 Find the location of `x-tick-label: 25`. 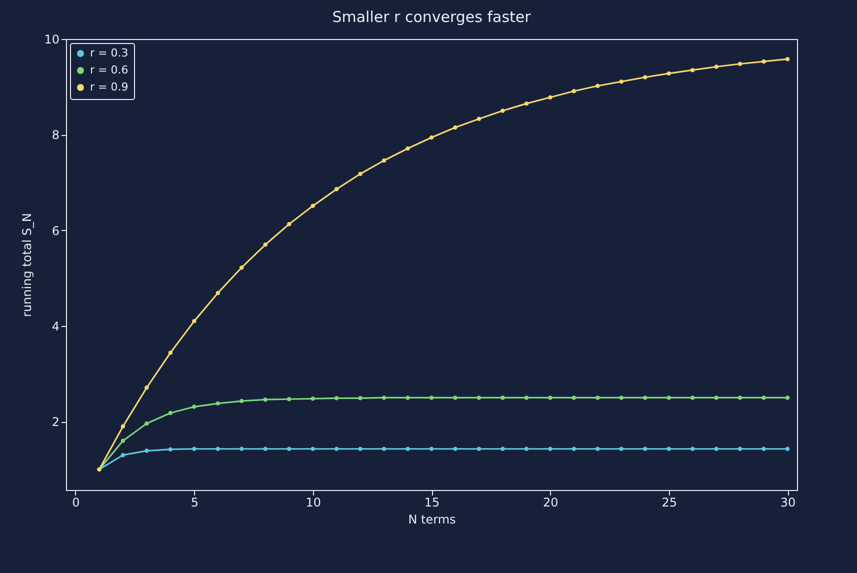

x-tick-label: 25 is located at coordinates (669, 503).